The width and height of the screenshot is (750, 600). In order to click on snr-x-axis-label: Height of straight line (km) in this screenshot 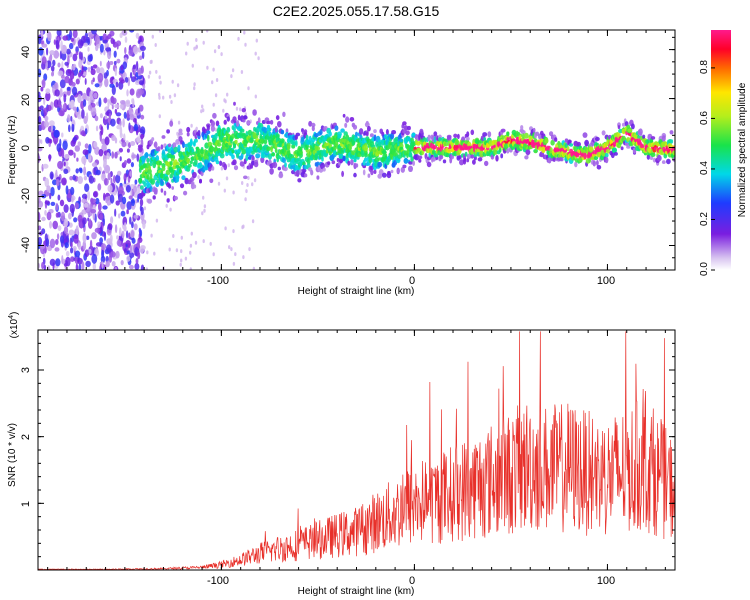, I will do `click(356, 591)`.